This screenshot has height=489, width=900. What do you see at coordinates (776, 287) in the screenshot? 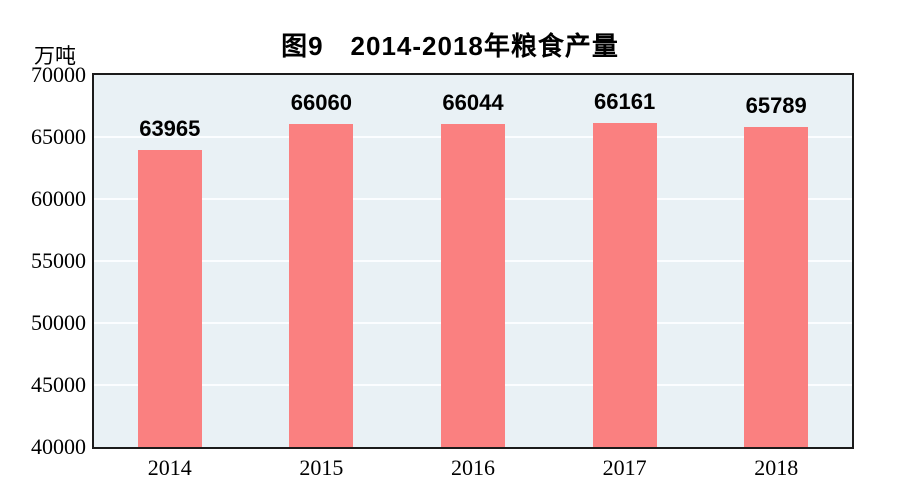
I see `bar-2018` at bounding box center [776, 287].